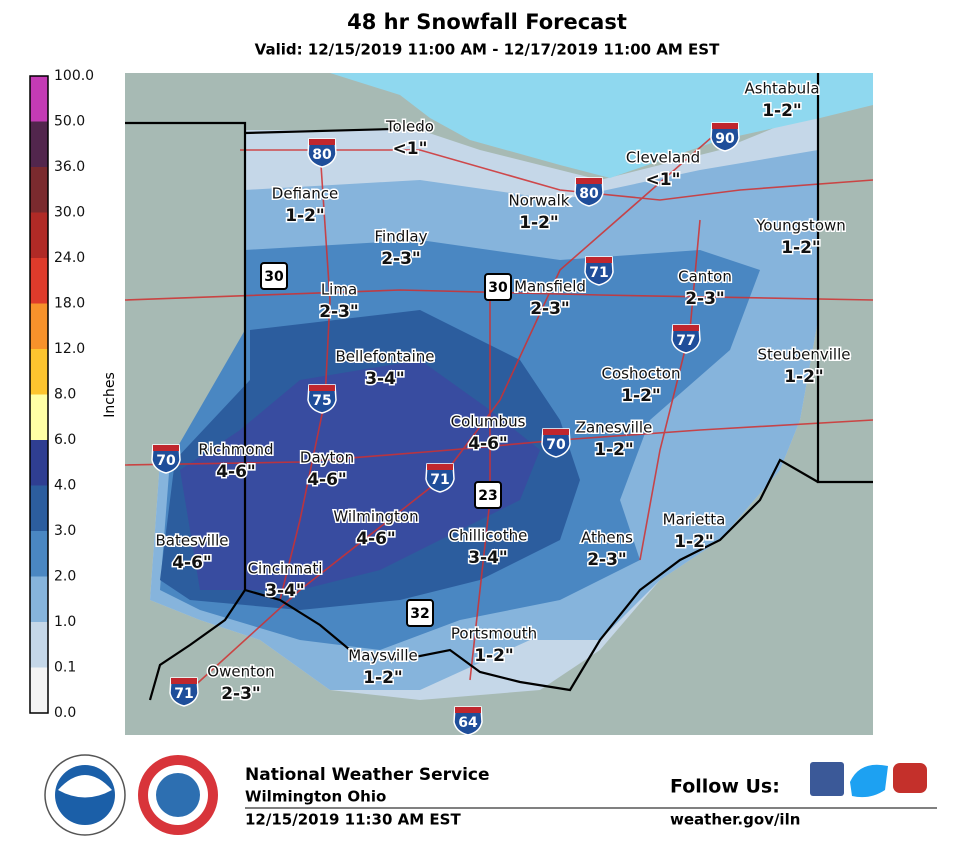 This screenshot has width=974, height=861. Describe the element at coordinates (827, 779) in the screenshot. I see `facebook-icon` at that location.